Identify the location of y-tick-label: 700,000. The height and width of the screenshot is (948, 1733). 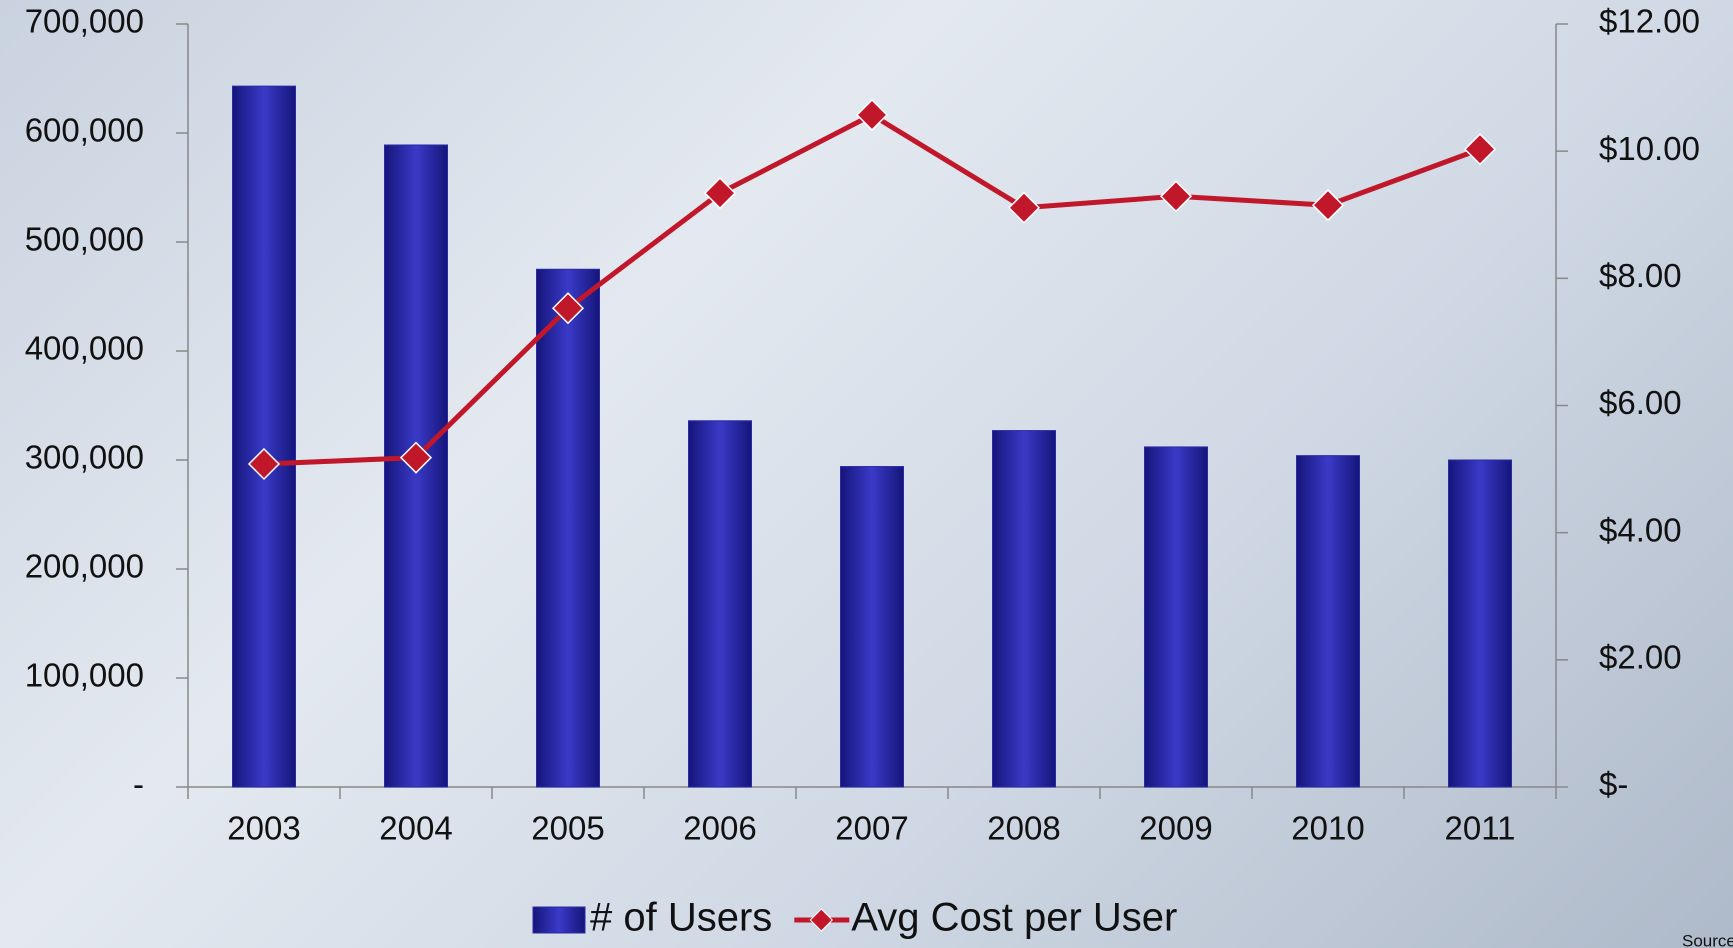
(84, 21).